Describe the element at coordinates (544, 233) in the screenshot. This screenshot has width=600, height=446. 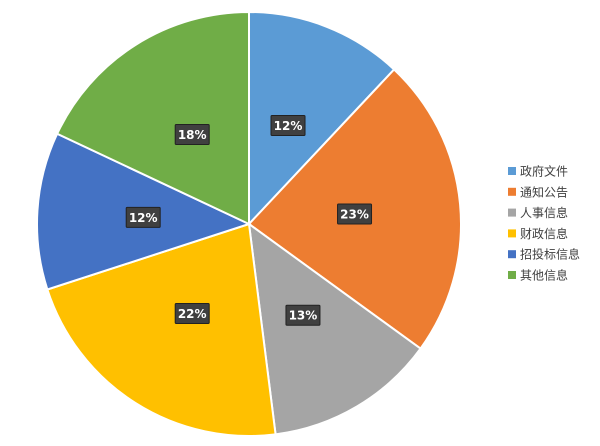
I see `legend-label: 财政信息` at that location.